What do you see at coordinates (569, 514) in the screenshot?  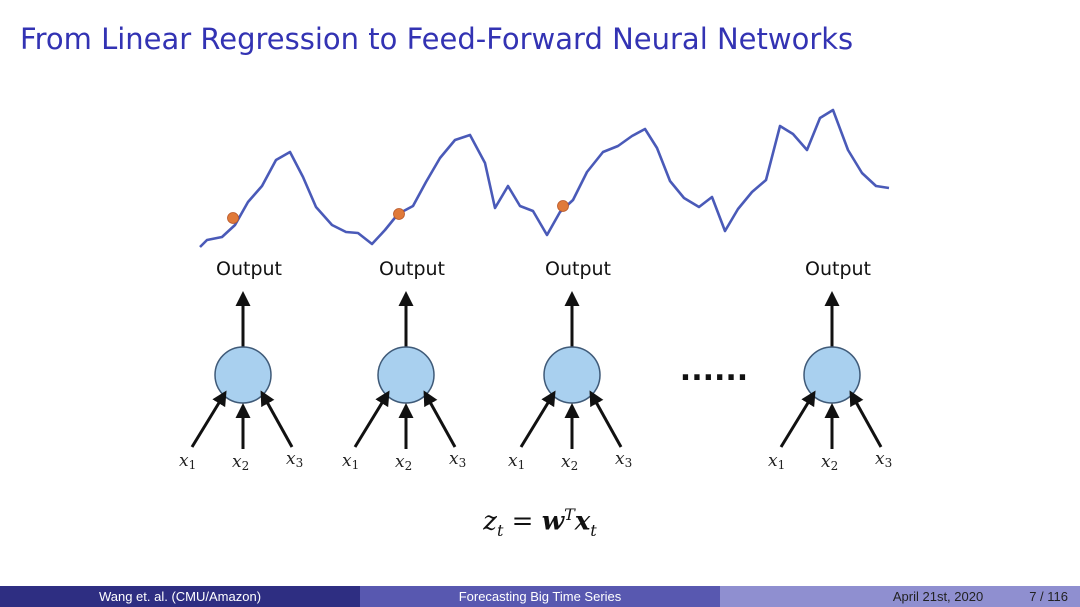 I see `formula-transpose: T` at bounding box center [569, 514].